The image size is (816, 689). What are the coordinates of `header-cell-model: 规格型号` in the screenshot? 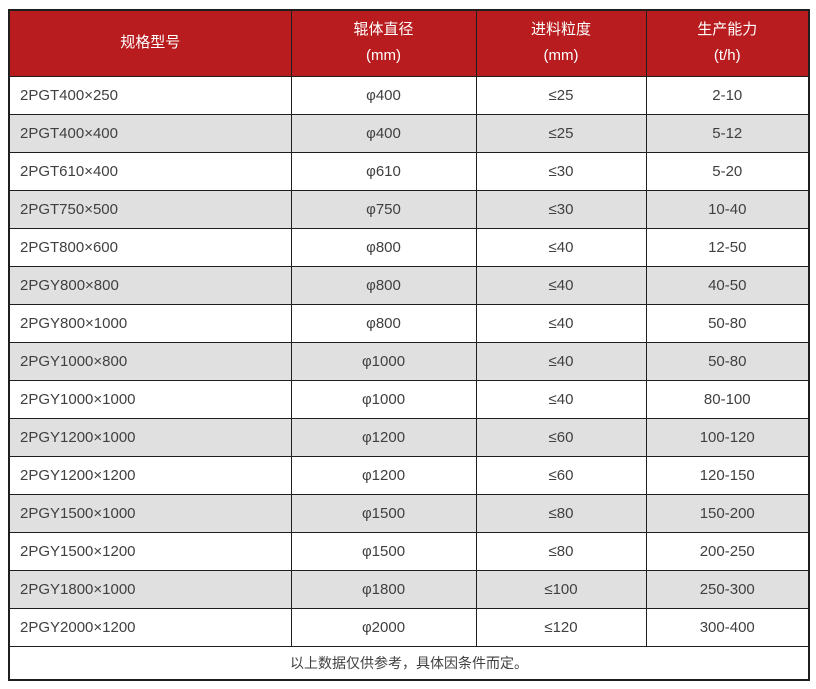 It's located at (150, 43).